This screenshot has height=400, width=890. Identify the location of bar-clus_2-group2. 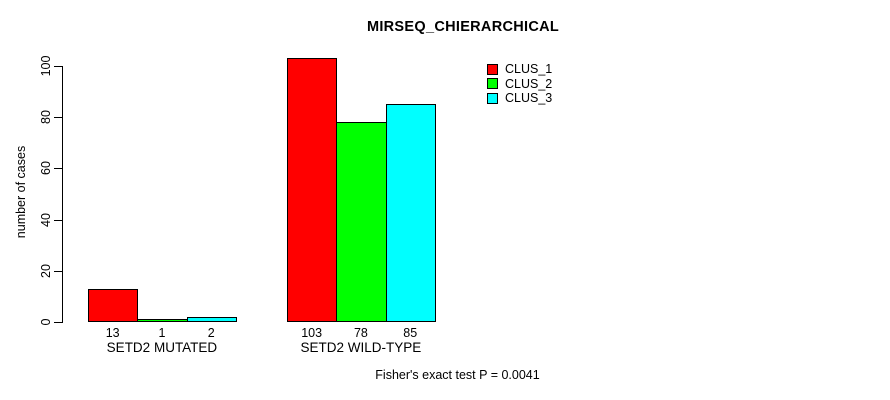
(361, 222).